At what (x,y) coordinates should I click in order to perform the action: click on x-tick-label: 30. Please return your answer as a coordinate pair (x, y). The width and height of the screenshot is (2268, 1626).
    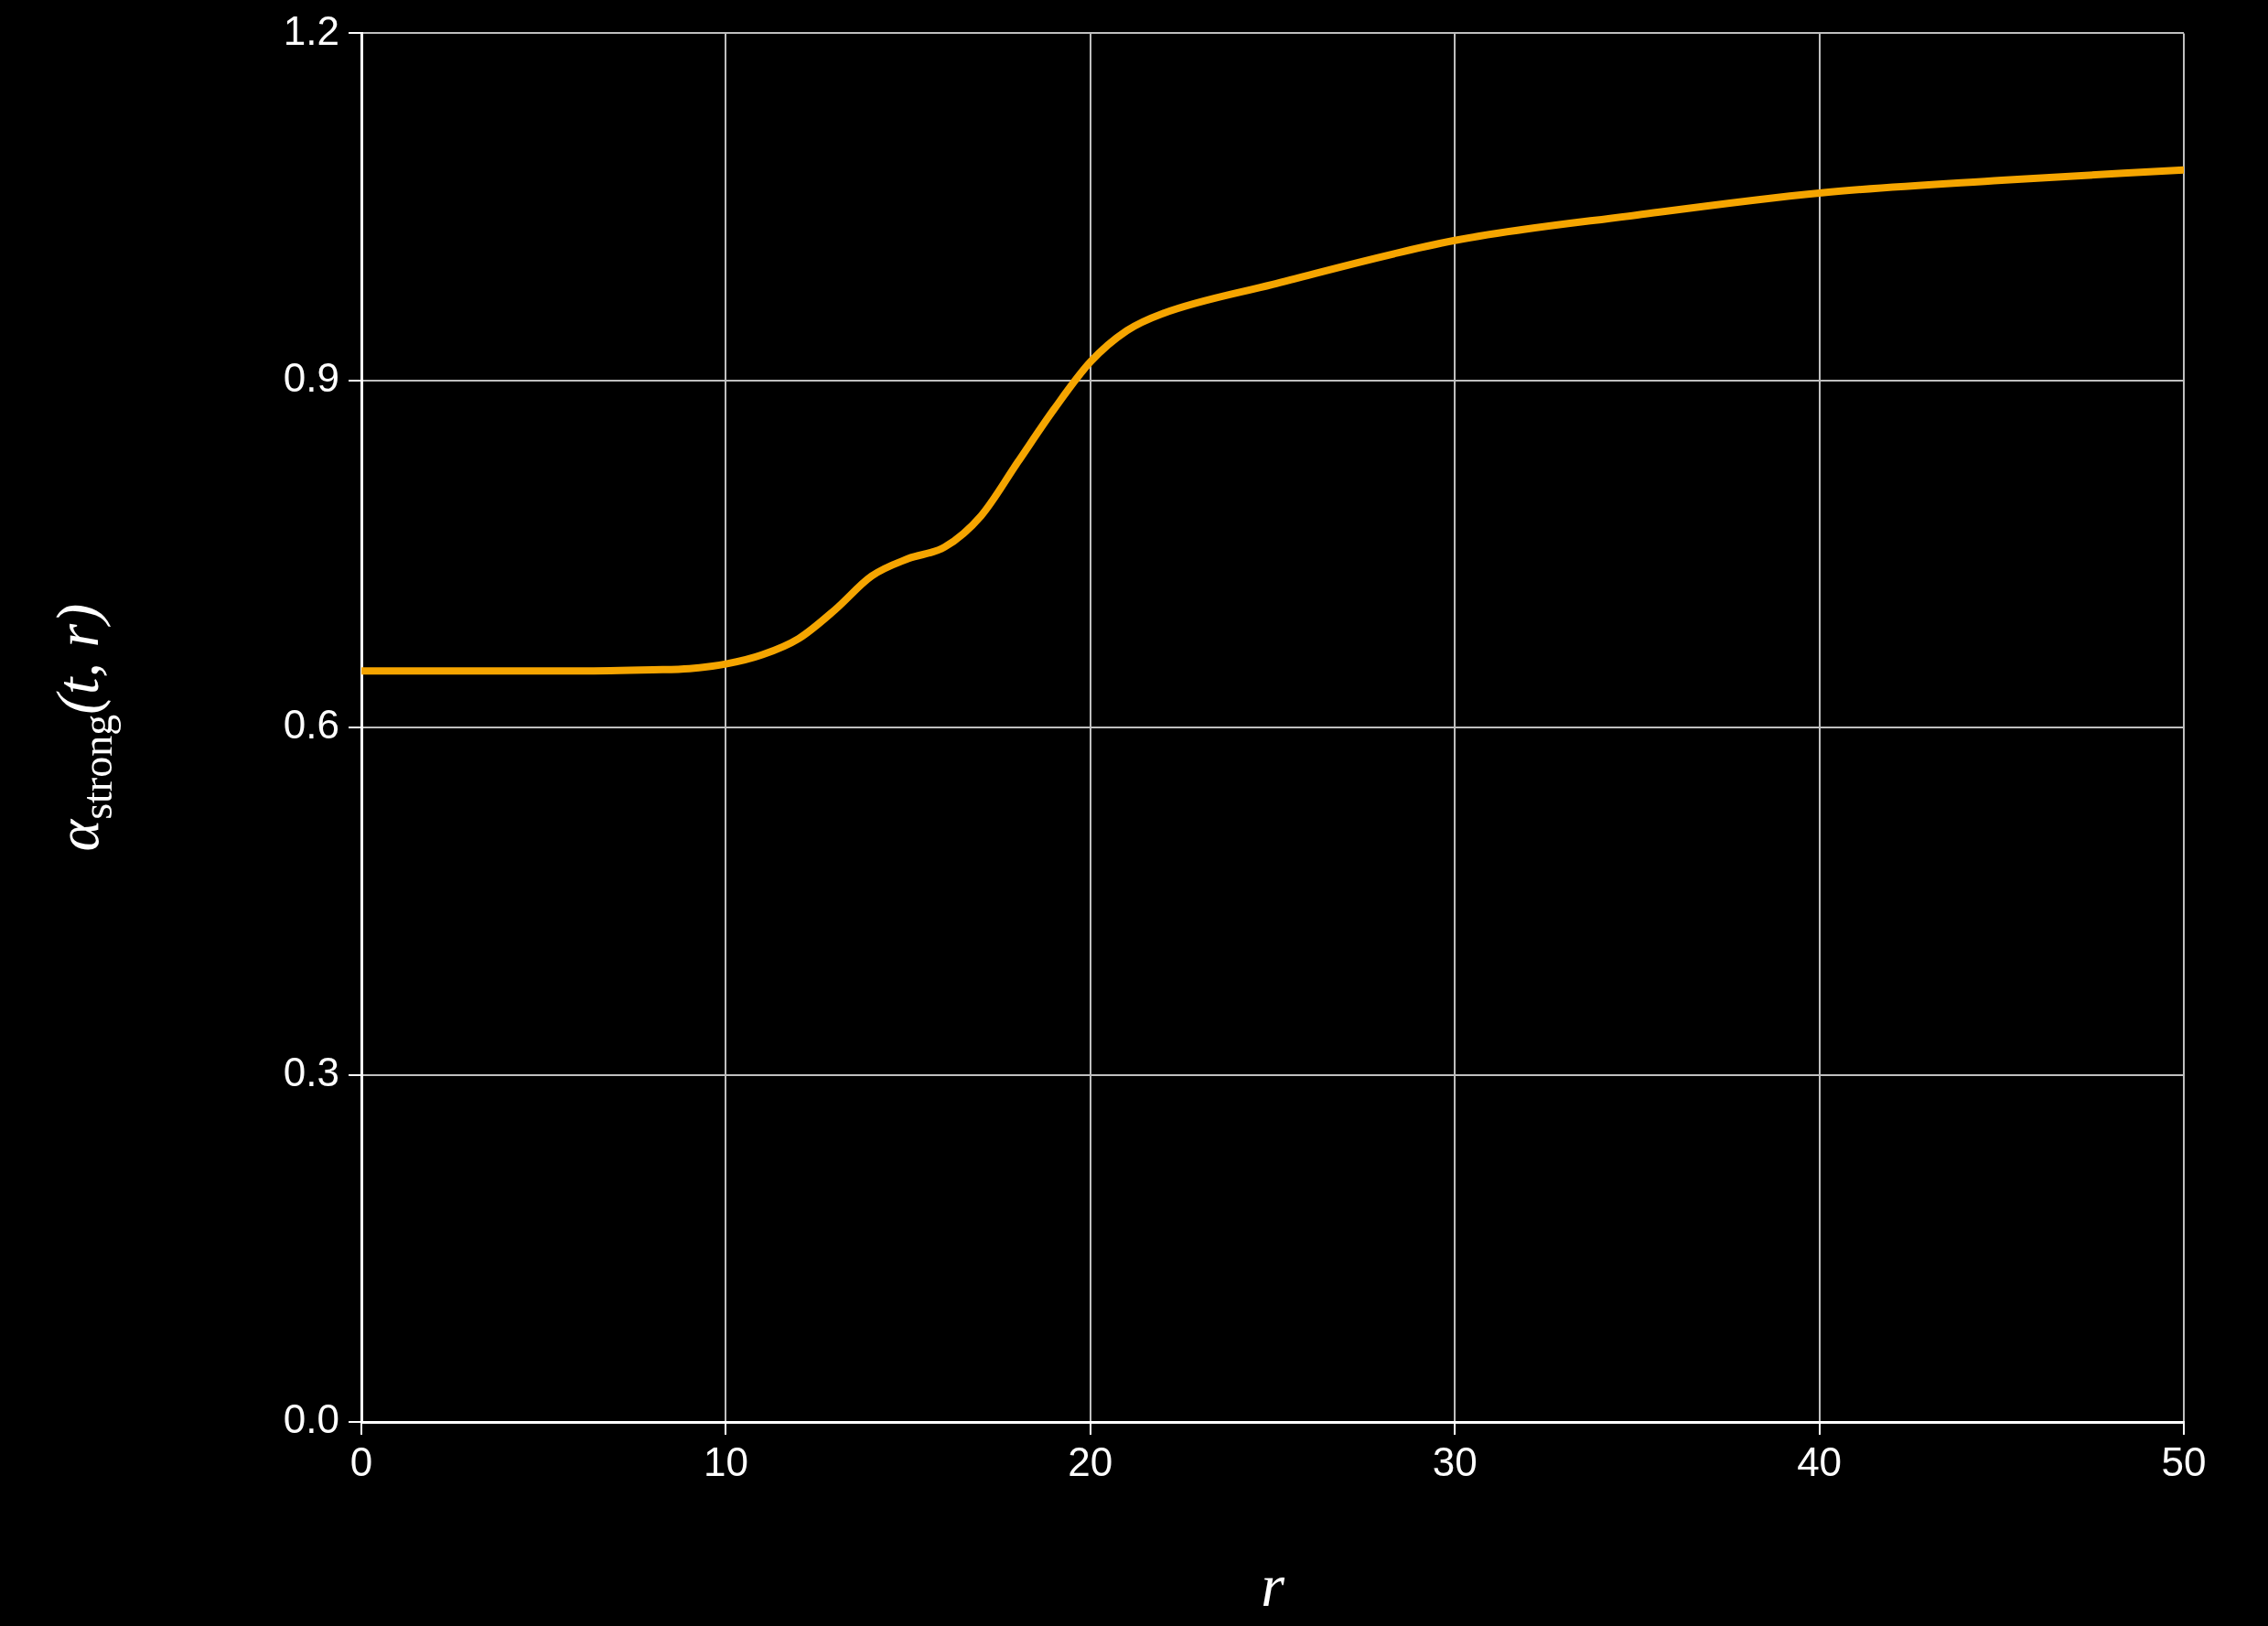
    Looking at the image, I should click on (1455, 1461).